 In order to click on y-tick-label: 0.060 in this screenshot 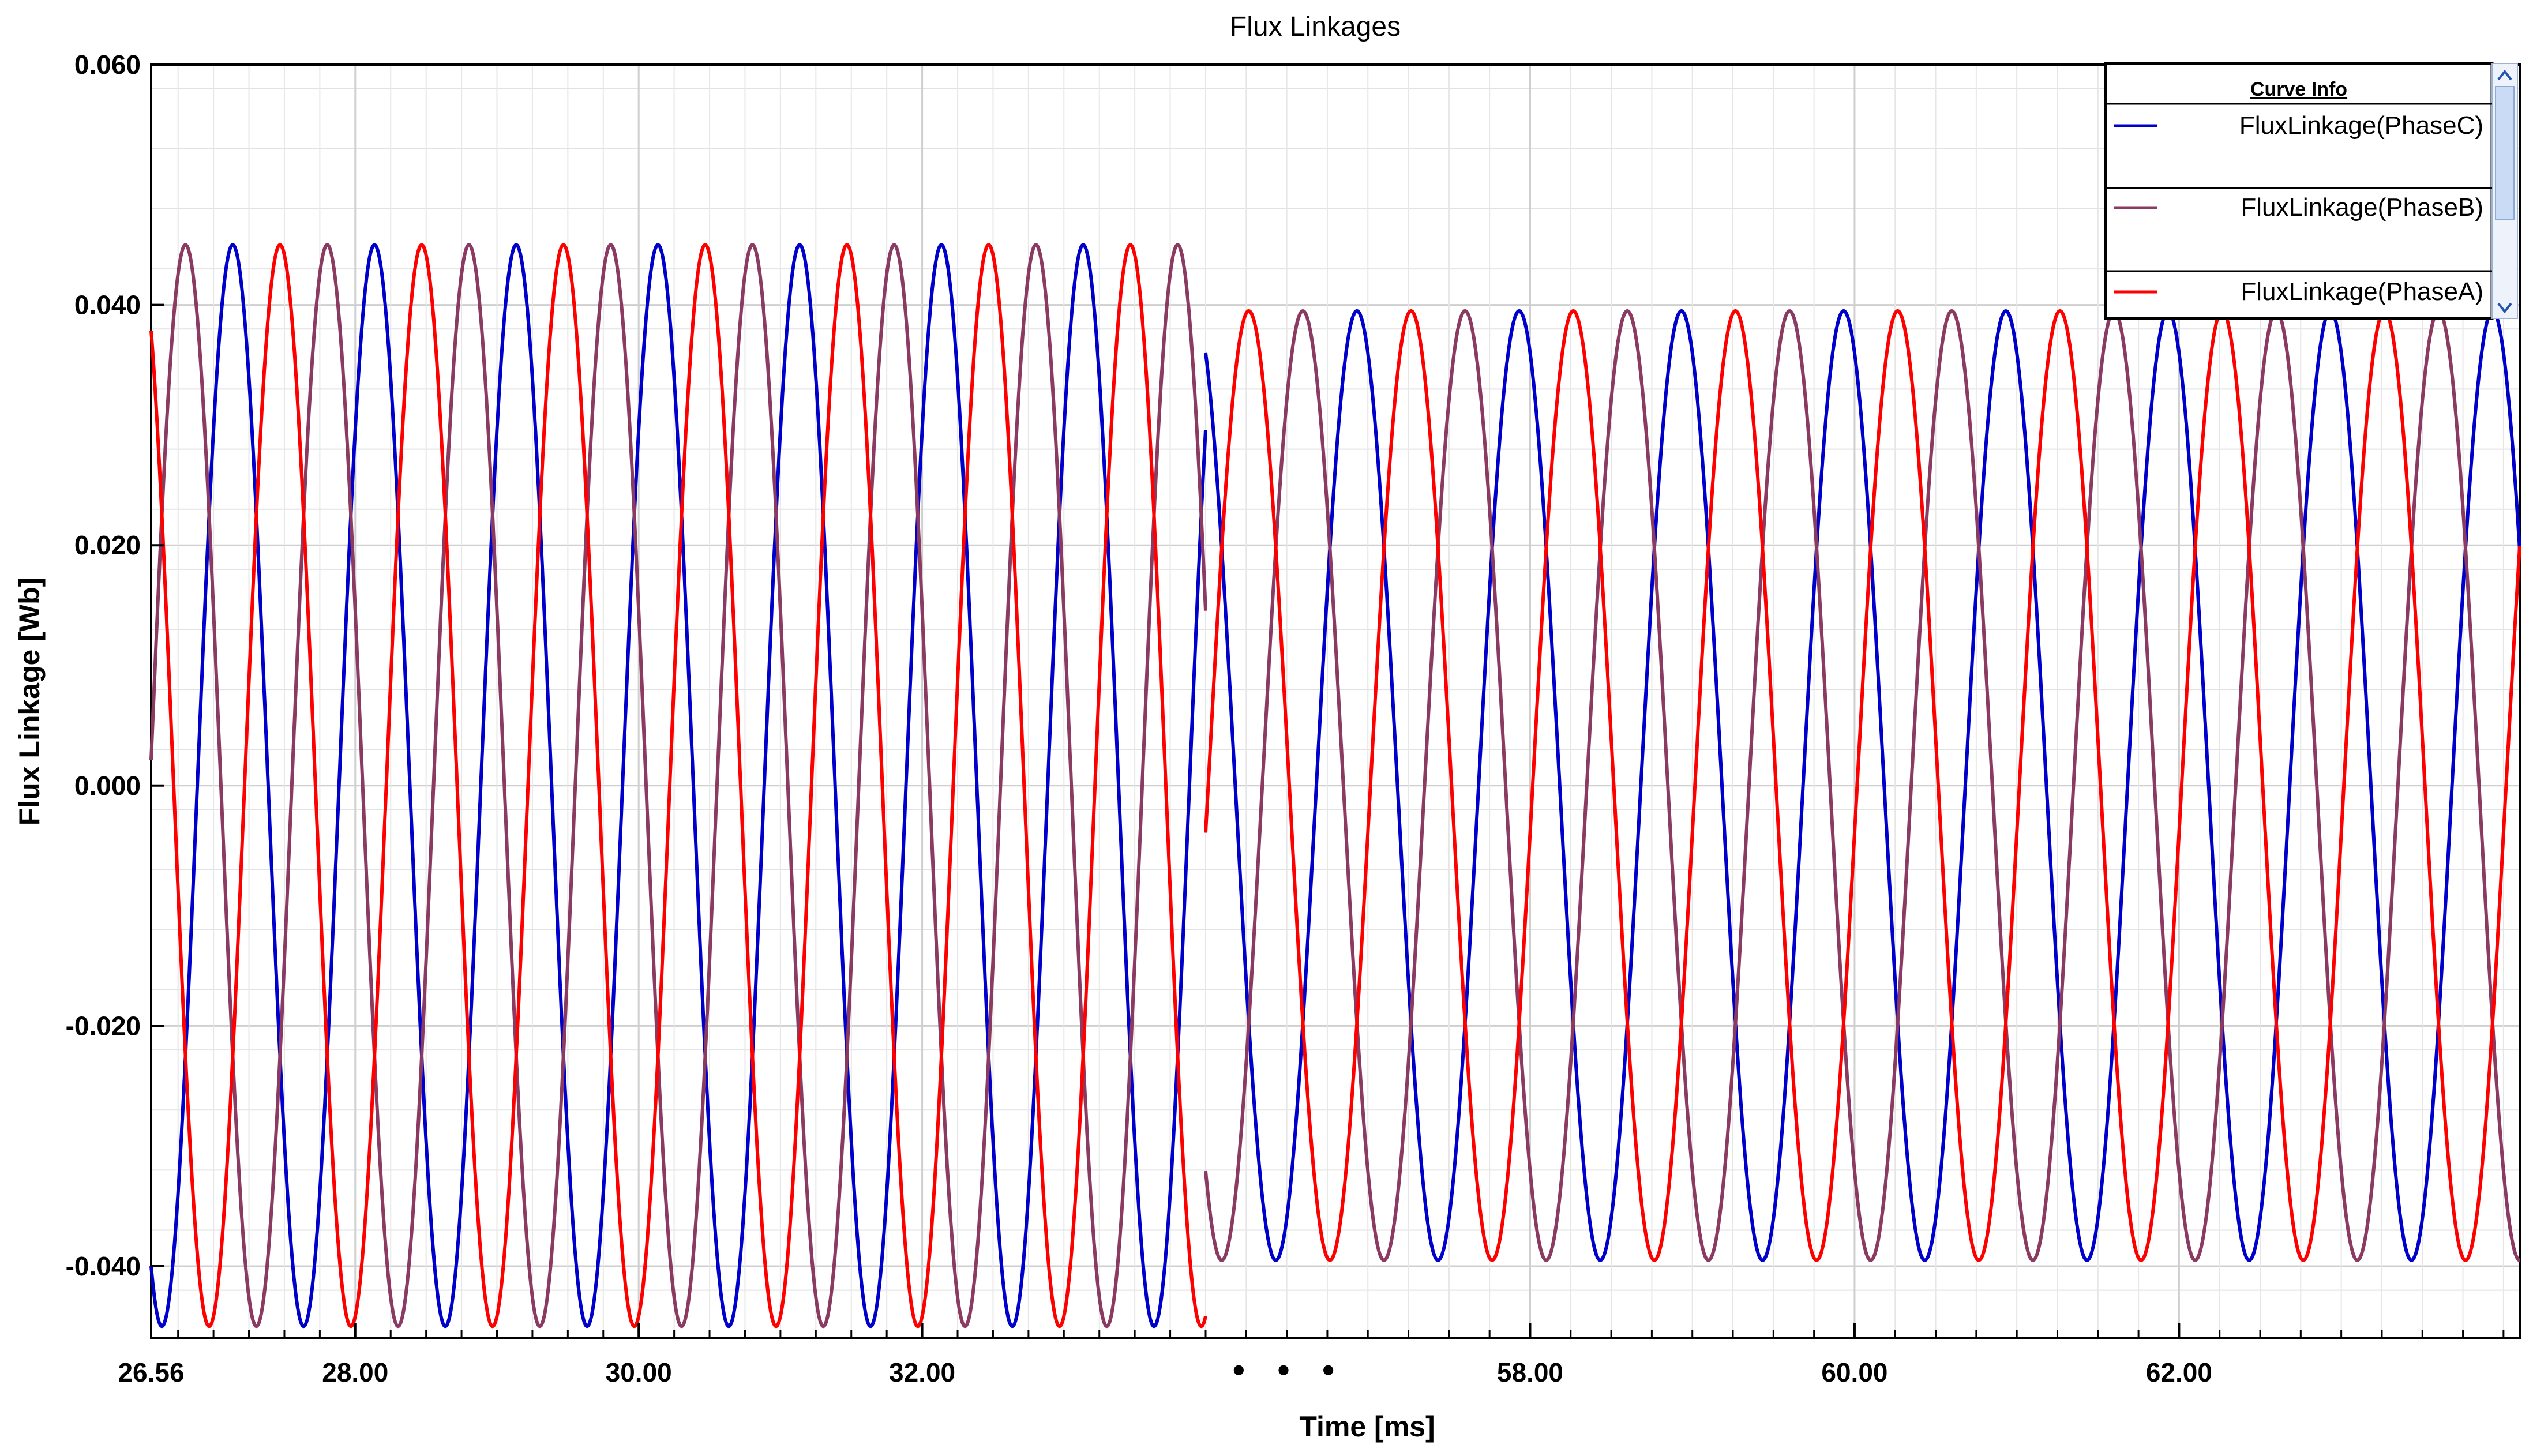, I will do `click(107, 65)`.